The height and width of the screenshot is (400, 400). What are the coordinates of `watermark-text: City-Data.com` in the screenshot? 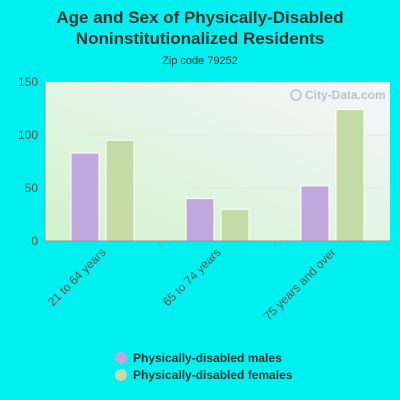 It's located at (345, 95).